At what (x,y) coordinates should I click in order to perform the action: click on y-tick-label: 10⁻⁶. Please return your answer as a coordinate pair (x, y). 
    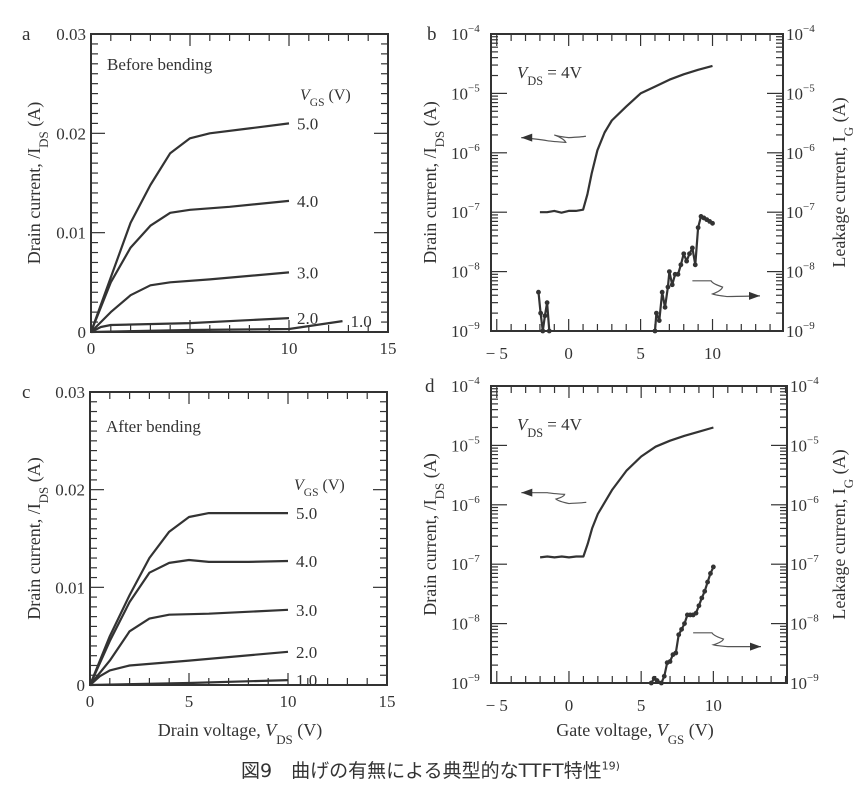
    Looking at the image, I should click on (465, 504).